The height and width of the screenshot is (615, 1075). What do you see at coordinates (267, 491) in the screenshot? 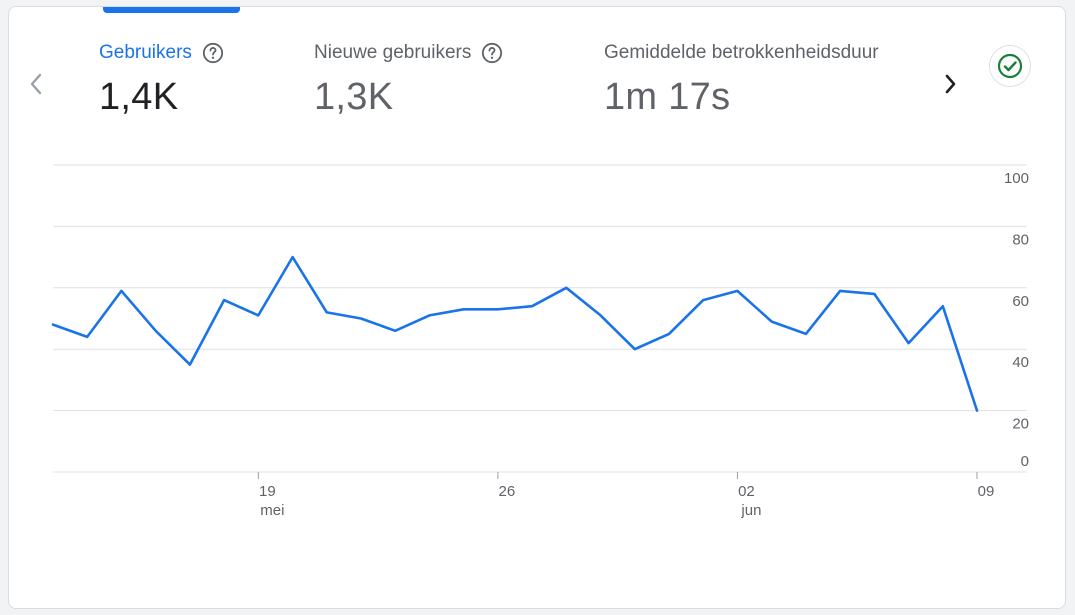
I see `x-tick-label-day: 19` at bounding box center [267, 491].